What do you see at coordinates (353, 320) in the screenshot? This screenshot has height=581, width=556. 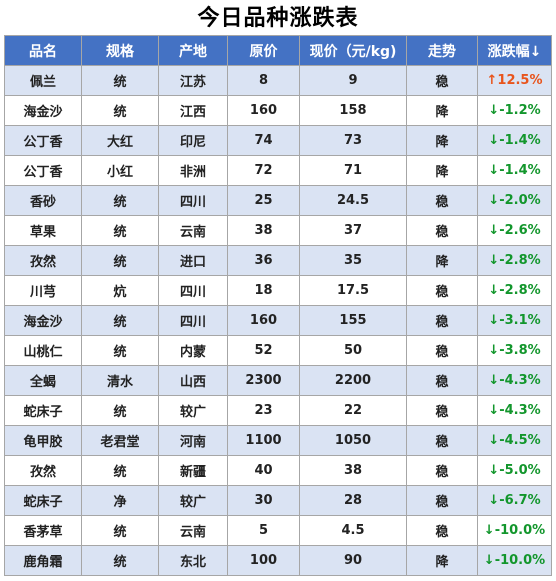 I see `cell-new-price: 155` at bounding box center [353, 320].